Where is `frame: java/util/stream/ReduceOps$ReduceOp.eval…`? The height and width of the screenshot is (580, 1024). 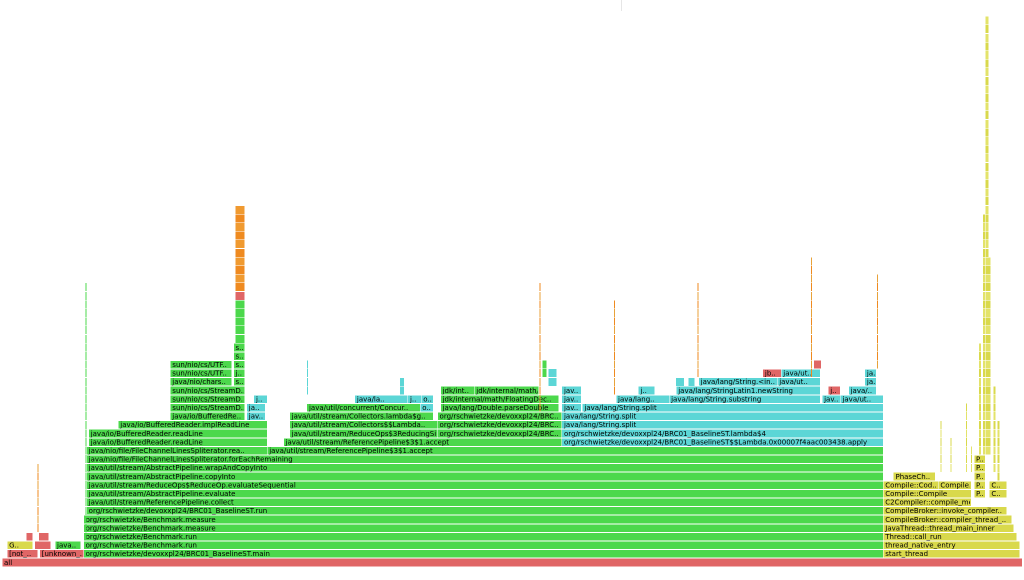
frame: java/util/stream/ReduceOps$ReduceOp.eval… is located at coordinates (485, 484).